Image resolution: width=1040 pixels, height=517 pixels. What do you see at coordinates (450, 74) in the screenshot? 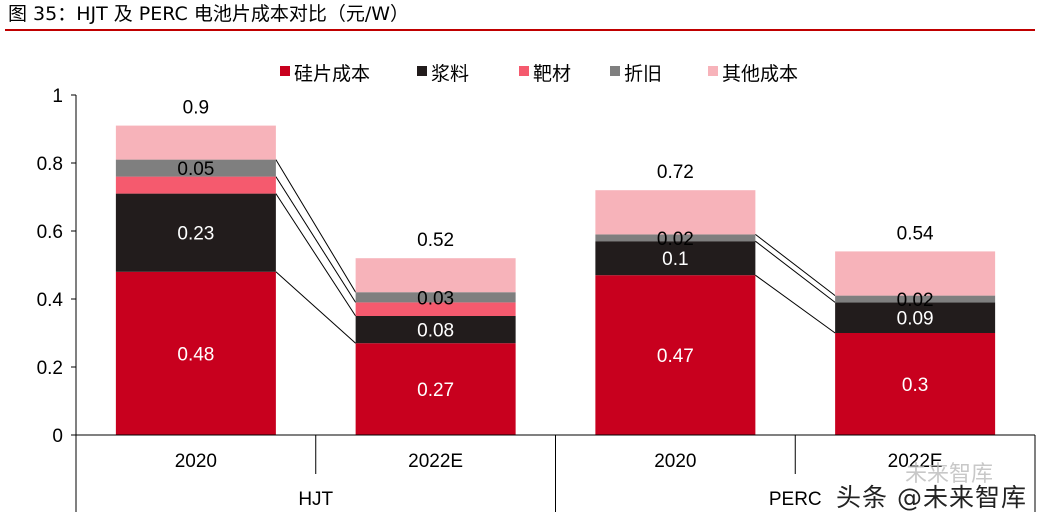
I see `legend-label-paste: 浆料` at bounding box center [450, 74].